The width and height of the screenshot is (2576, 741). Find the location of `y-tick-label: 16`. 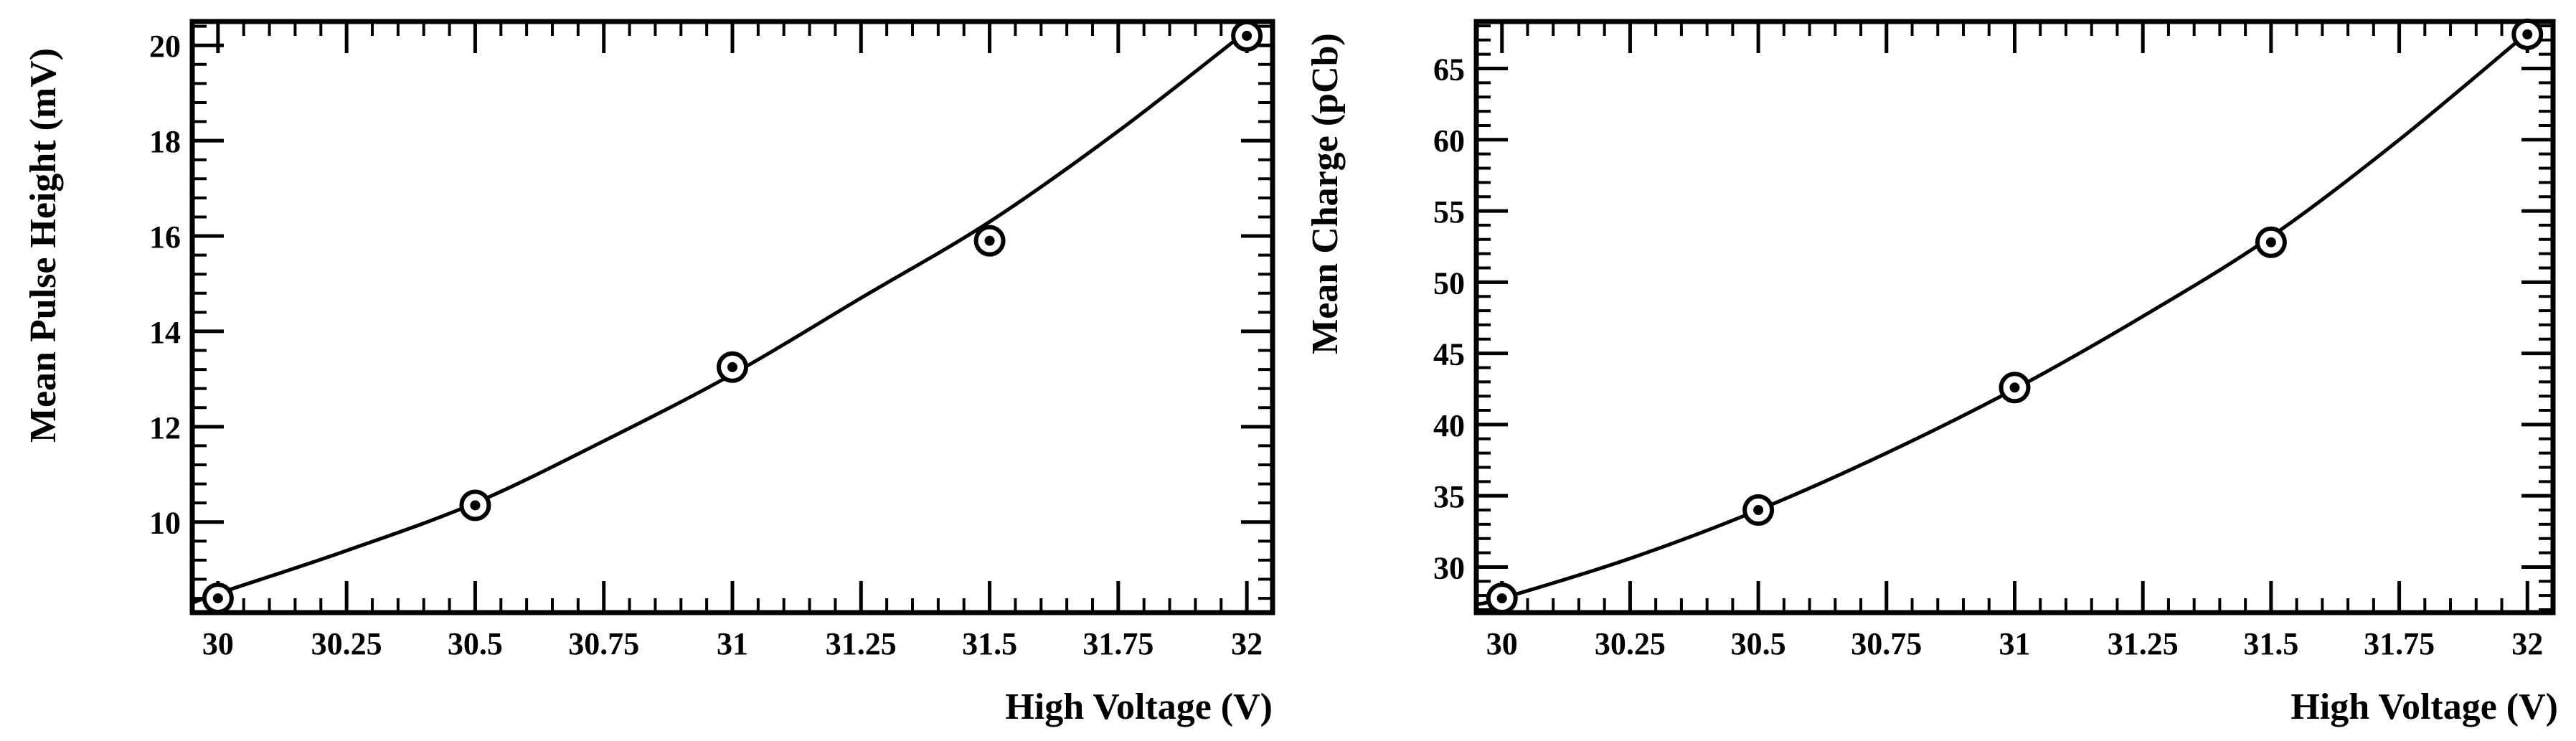

y-tick-label: 16 is located at coordinates (165, 237).